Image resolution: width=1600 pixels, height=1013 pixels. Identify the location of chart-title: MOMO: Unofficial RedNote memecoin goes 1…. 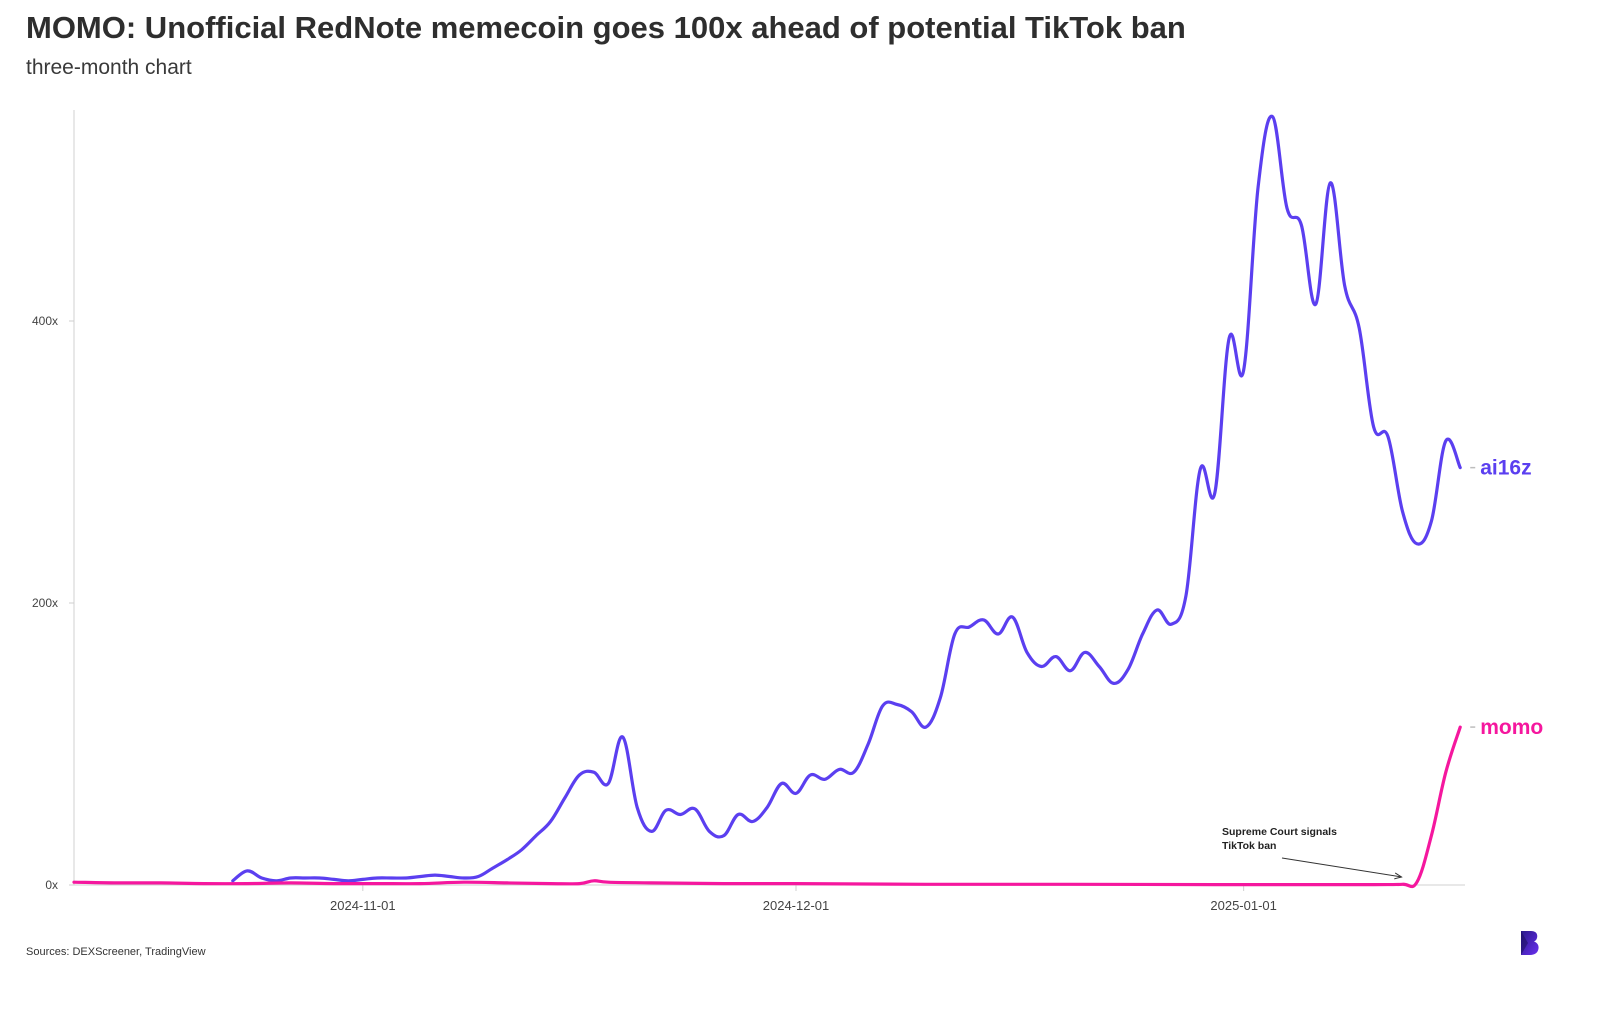
(606, 27).